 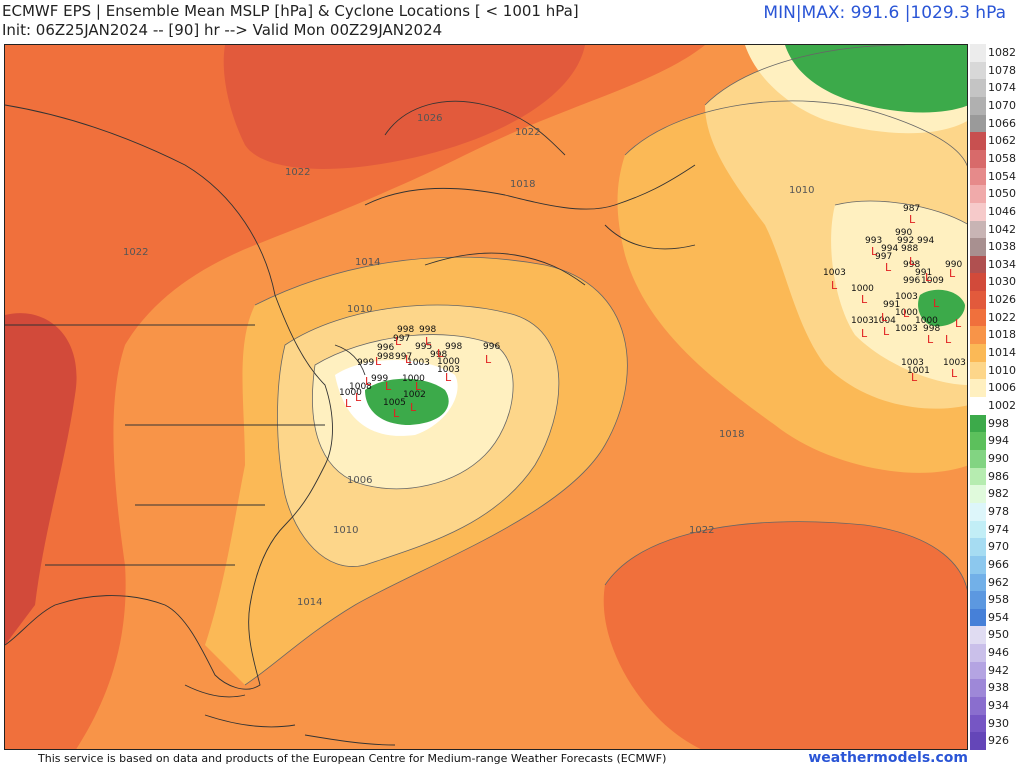 I want to click on low-center-east, so click(x=941, y=308).